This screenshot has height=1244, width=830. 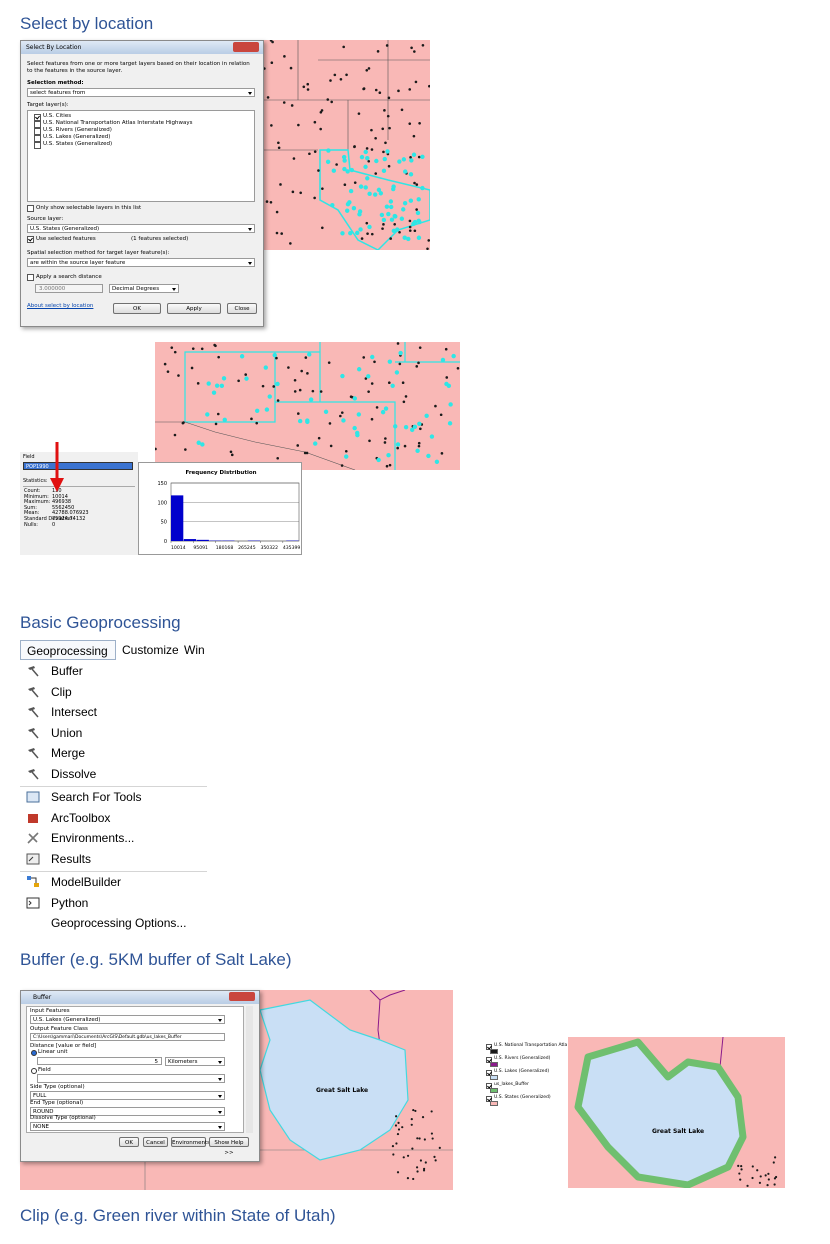 What do you see at coordinates (194, 650) in the screenshot?
I see `menu-tab: Win` at bounding box center [194, 650].